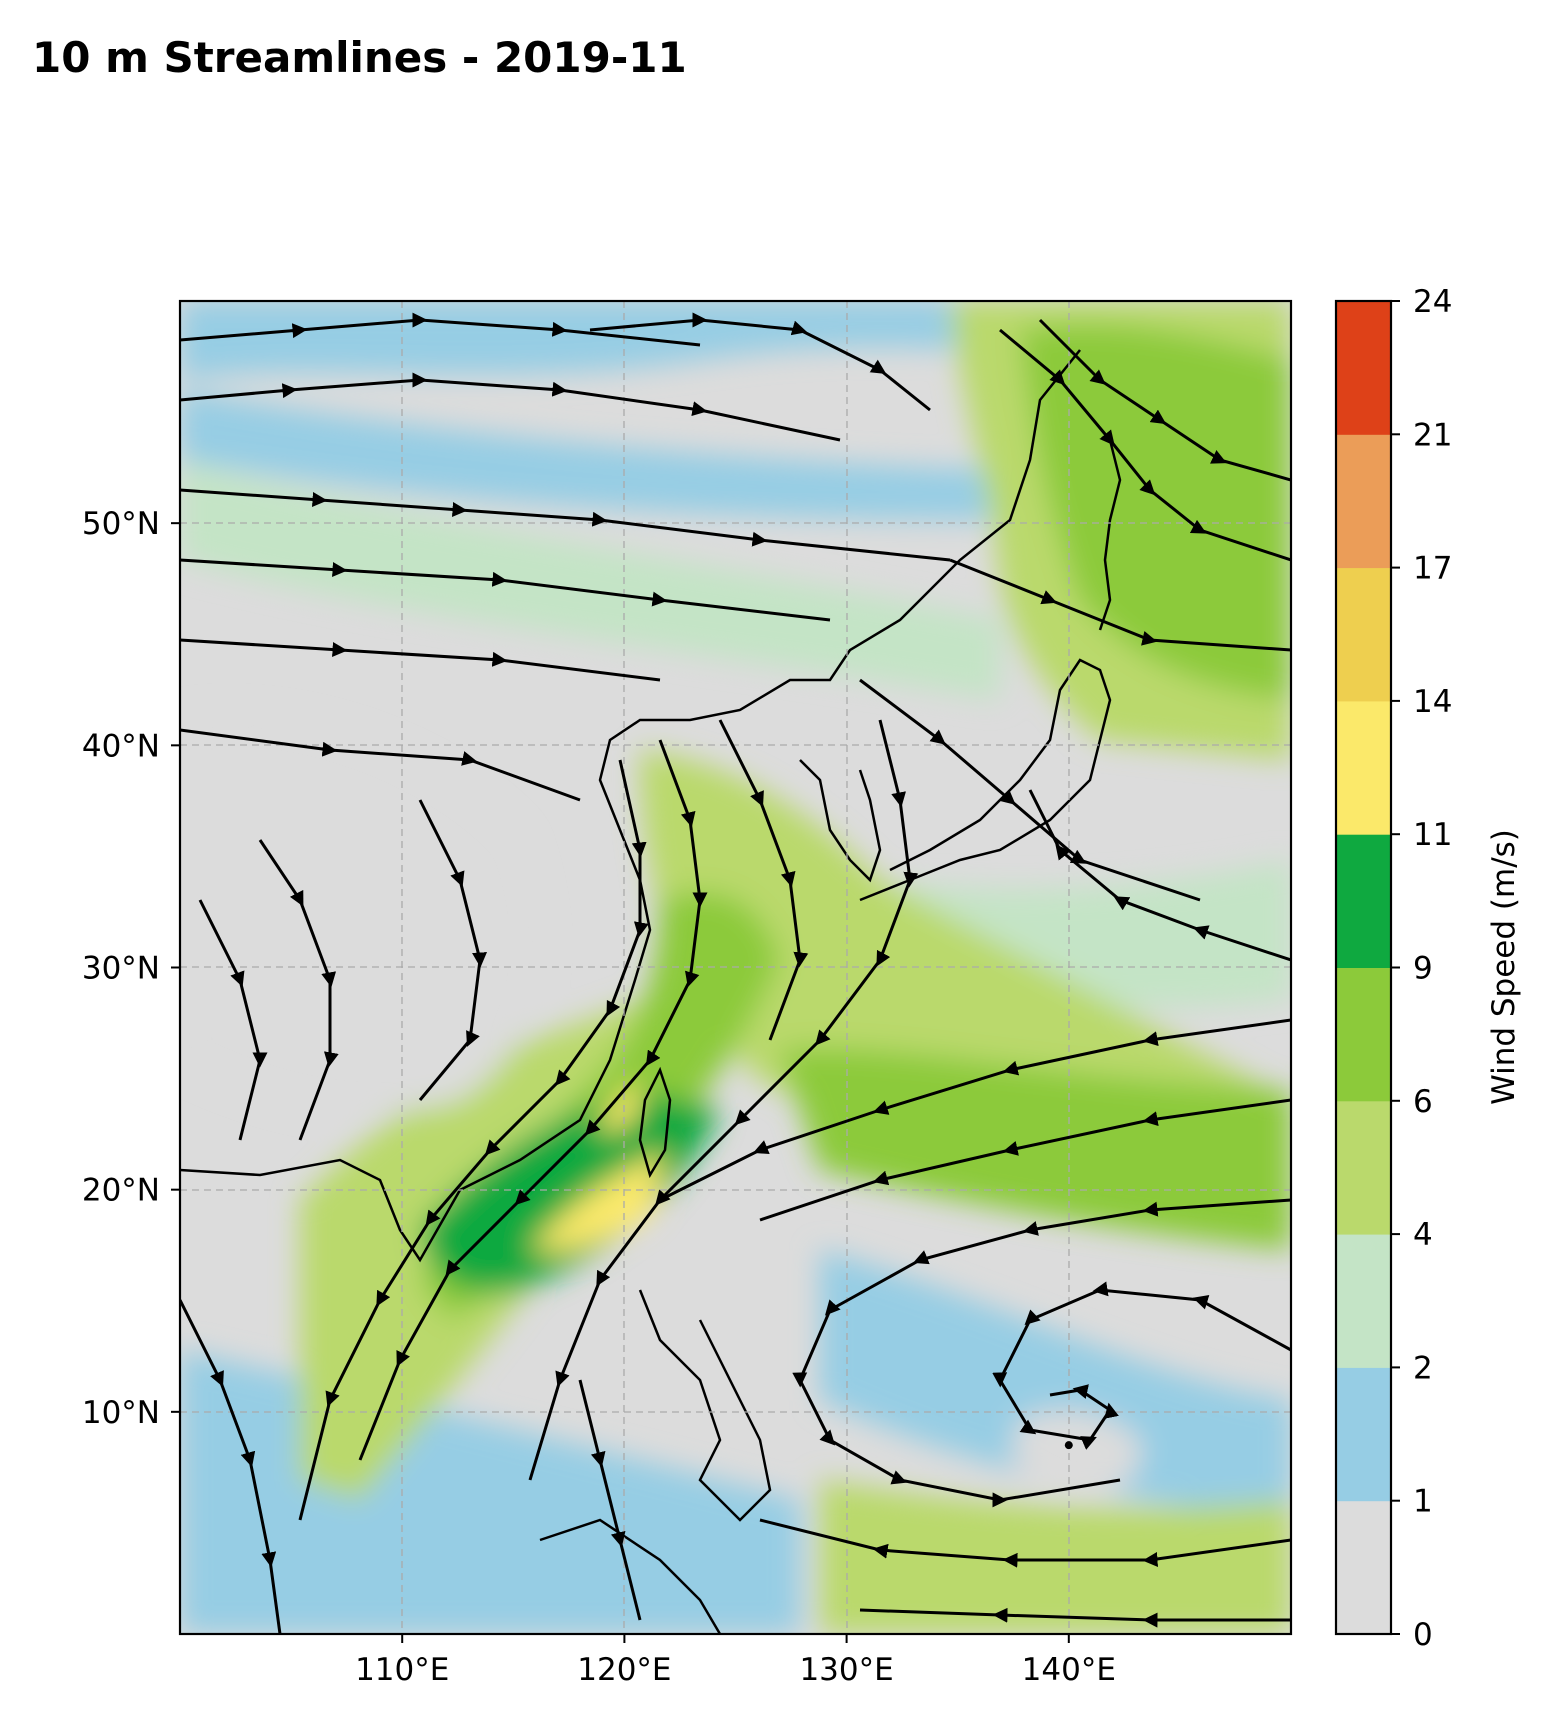 The image size is (1560, 1727). I want to click on y-tick-label: 40°N, so click(121, 746).